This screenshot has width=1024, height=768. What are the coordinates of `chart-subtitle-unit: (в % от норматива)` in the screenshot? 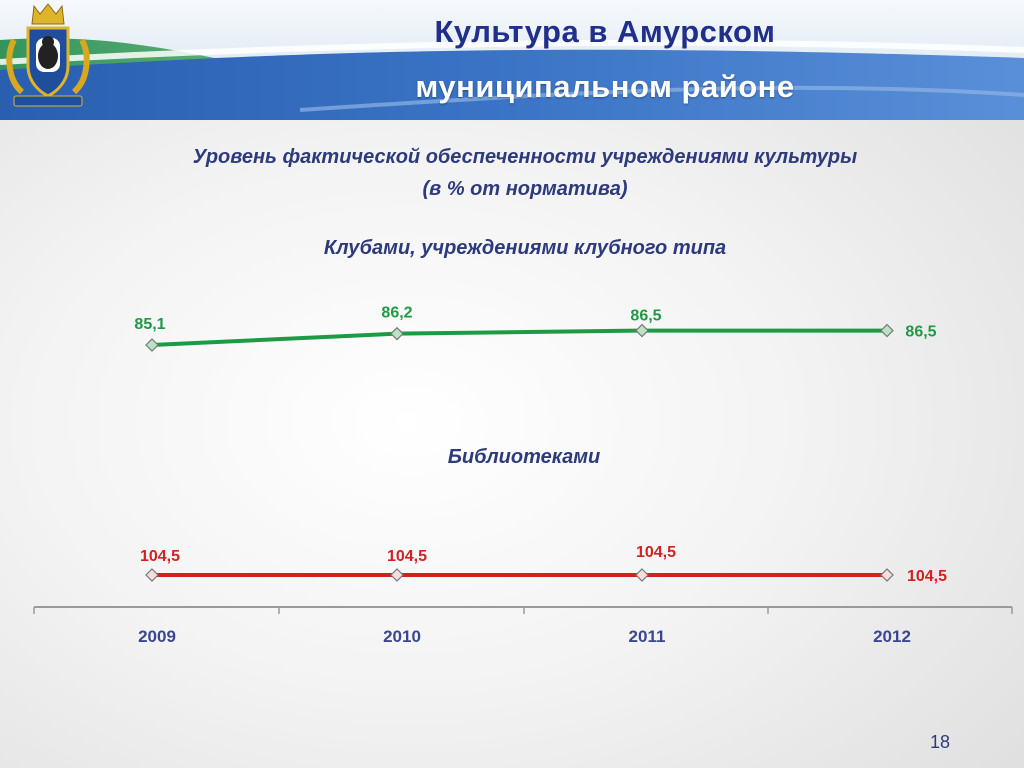 It's located at (525, 189).